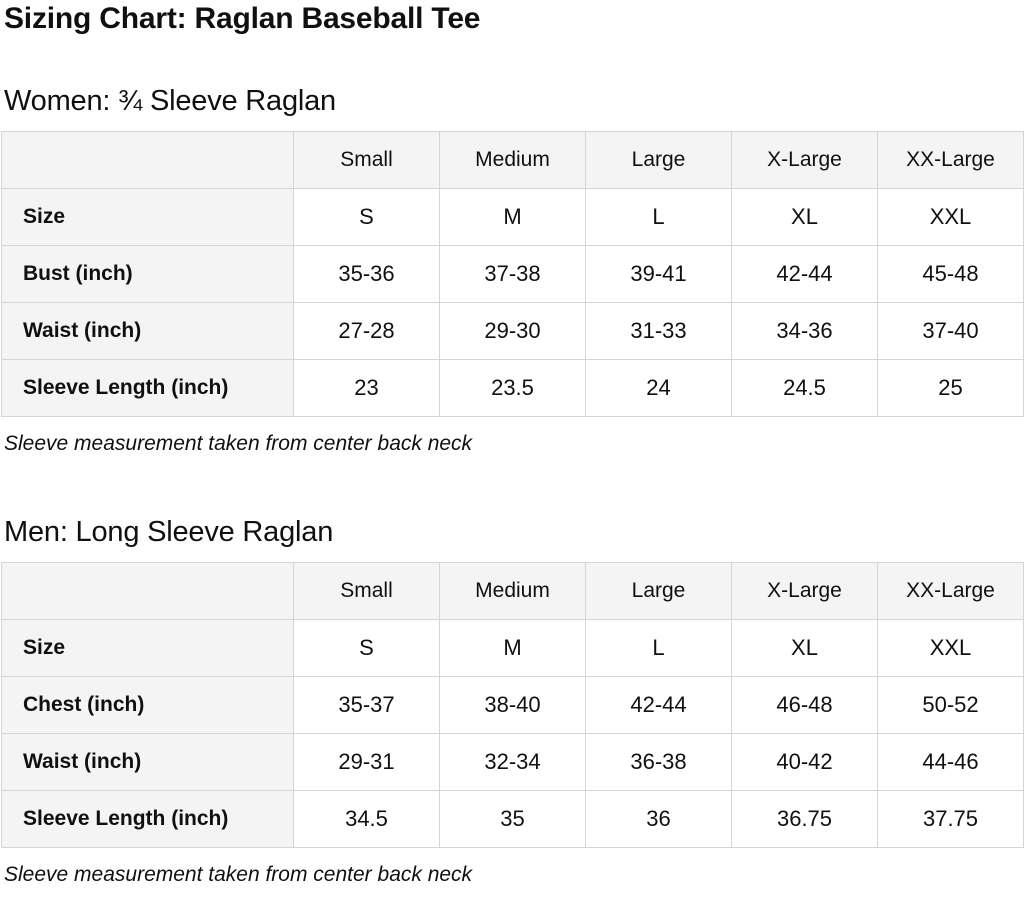 The height and width of the screenshot is (900, 1024). Describe the element at coordinates (147, 705) in the screenshot. I see `measurement-row-label: Chest (inch)` at that location.